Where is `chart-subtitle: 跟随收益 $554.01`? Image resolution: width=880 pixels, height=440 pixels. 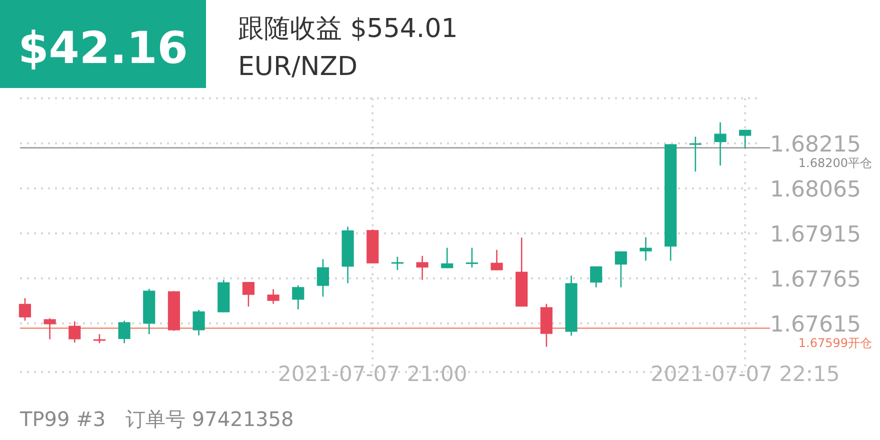 chart-subtitle: 跟随收益 $554.01 is located at coordinates (348, 29).